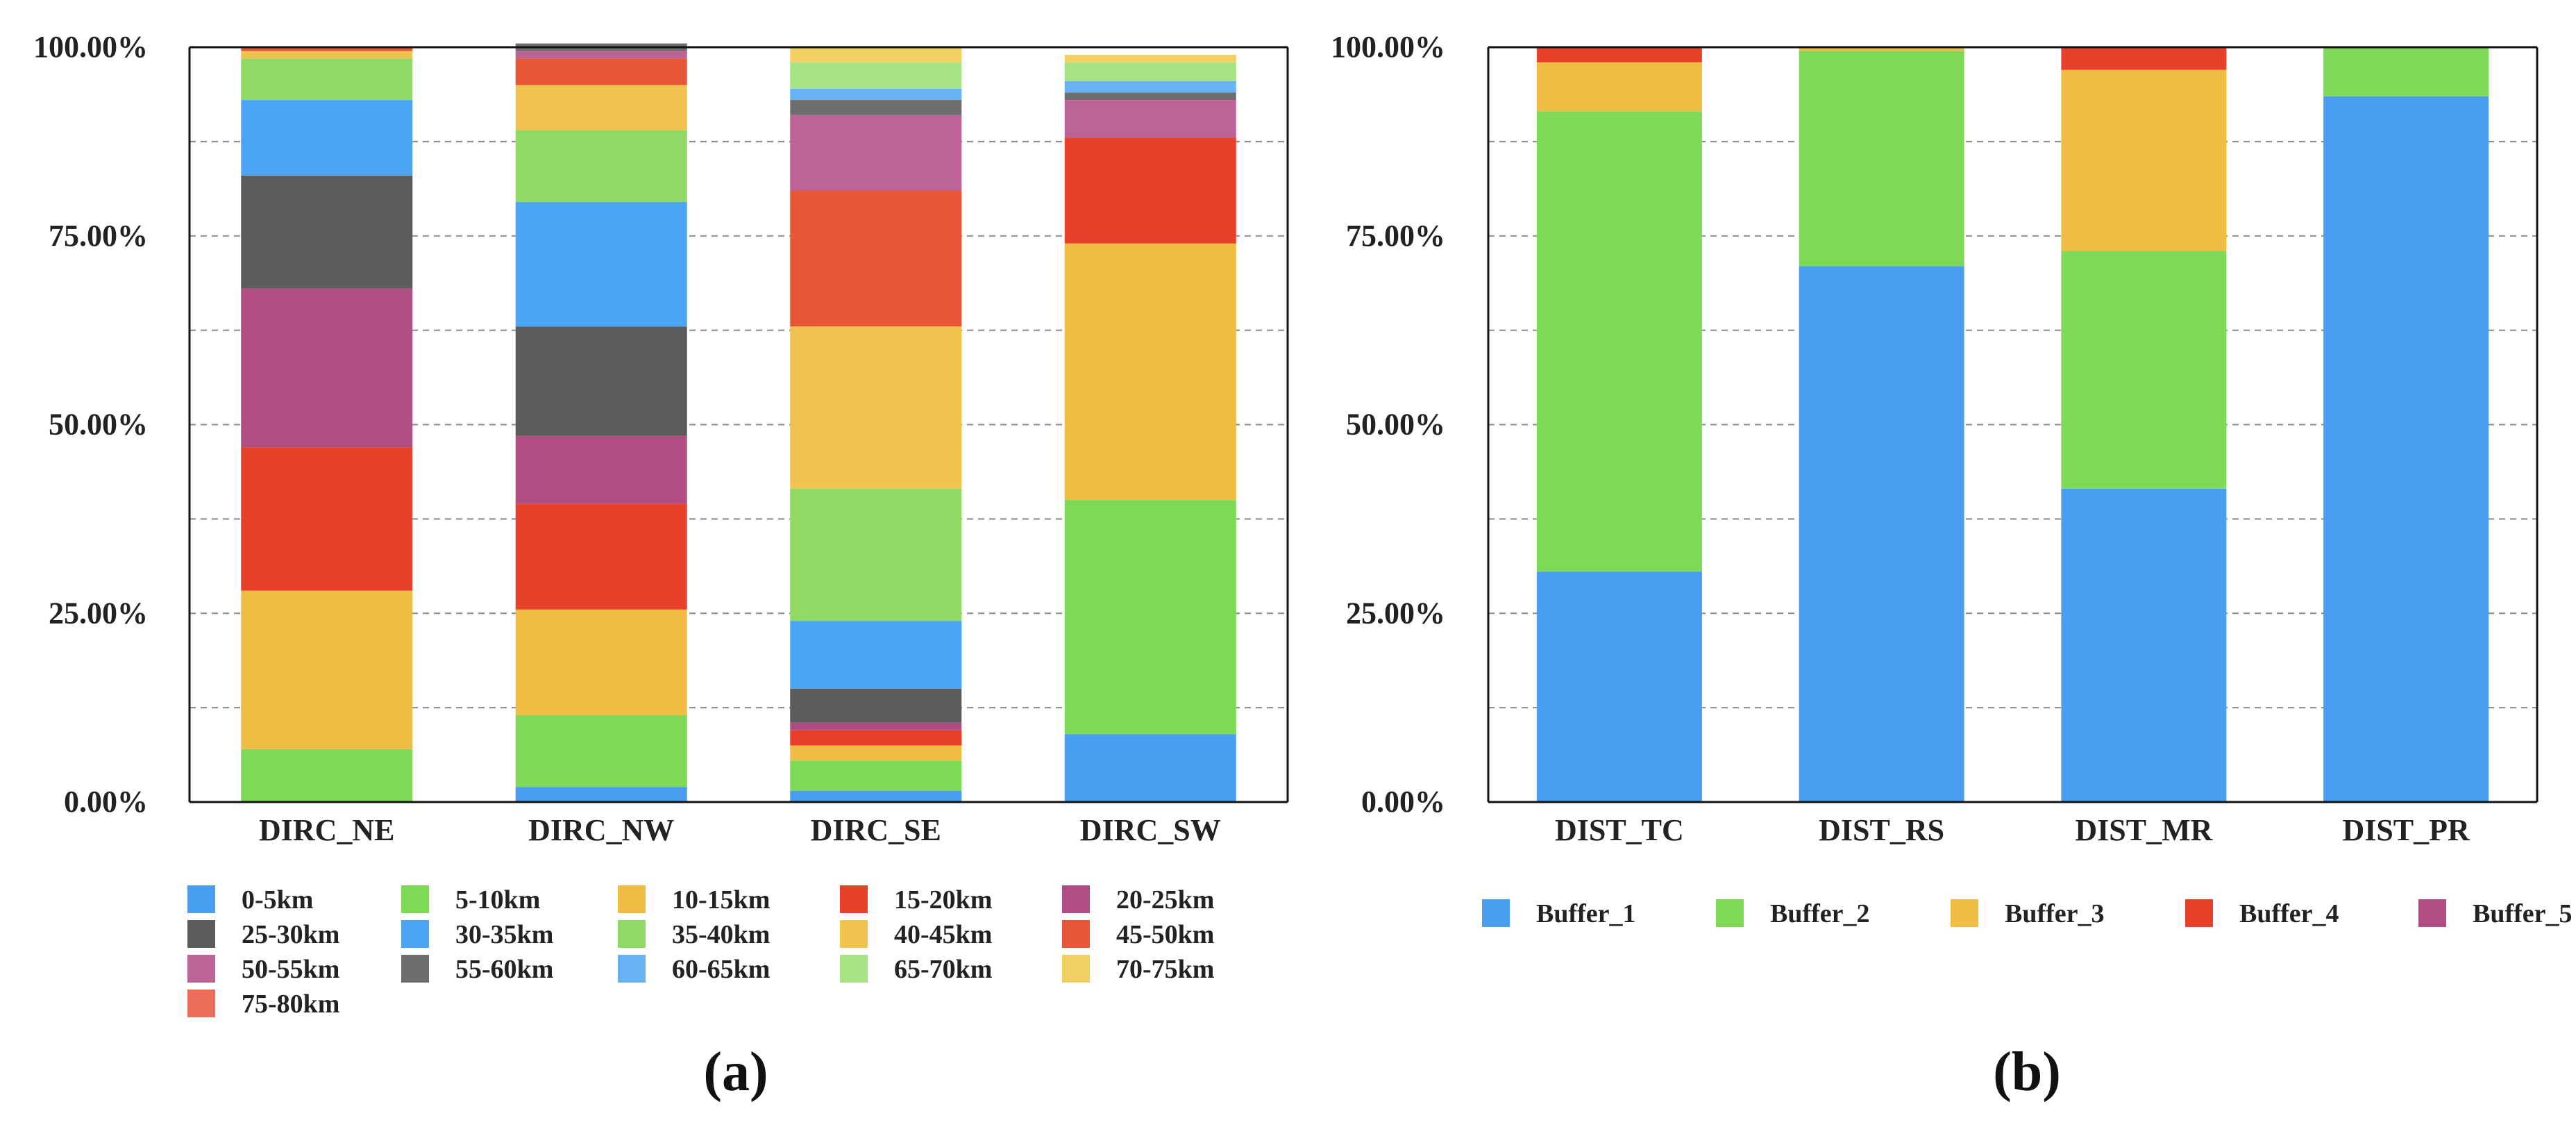 This screenshot has height=1127, width=2576. What do you see at coordinates (876, 796) in the screenshot?
I see `panel-a-bar-DIRC_SE-0-5km` at bounding box center [876, 796].